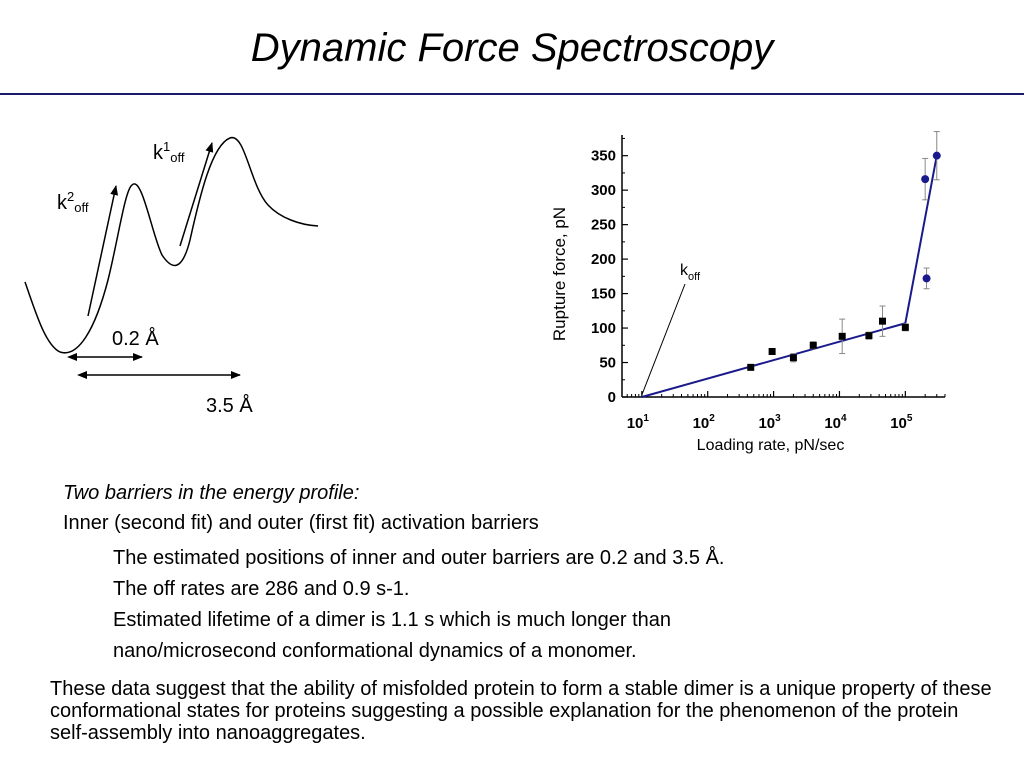 The image size is (1024, 768). Describe the element at coordinates (603, 156) in the screenshot. I see `y-tick-label: 350` at that location.